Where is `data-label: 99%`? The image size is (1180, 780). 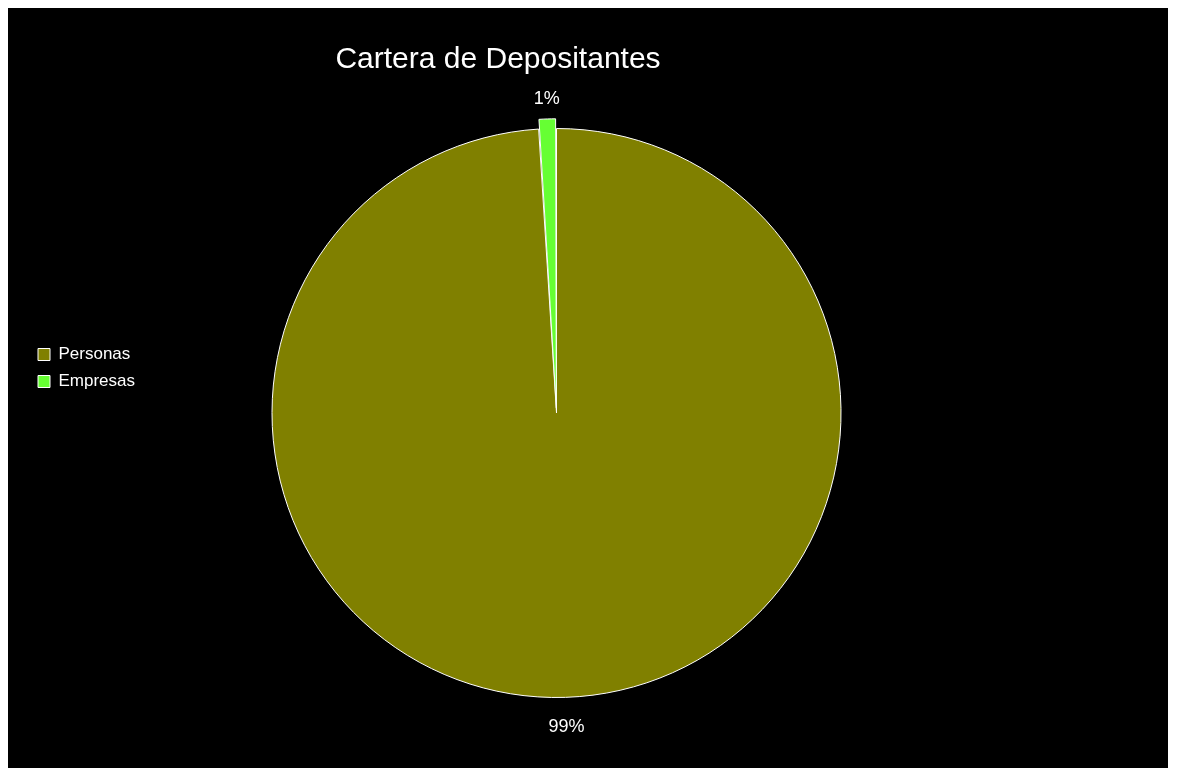 data-label: 99% is located at coordinates (566, 726).